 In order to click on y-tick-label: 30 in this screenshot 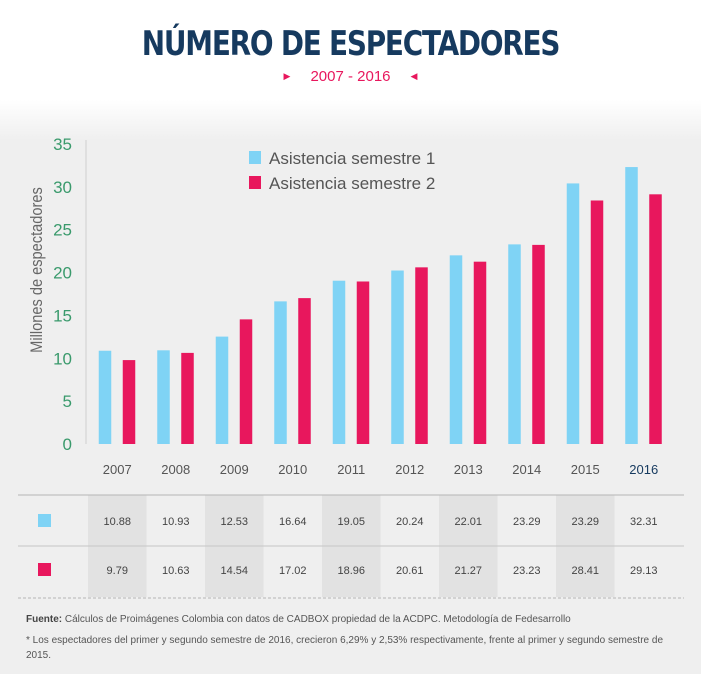, I will do `click(62, 187)`.